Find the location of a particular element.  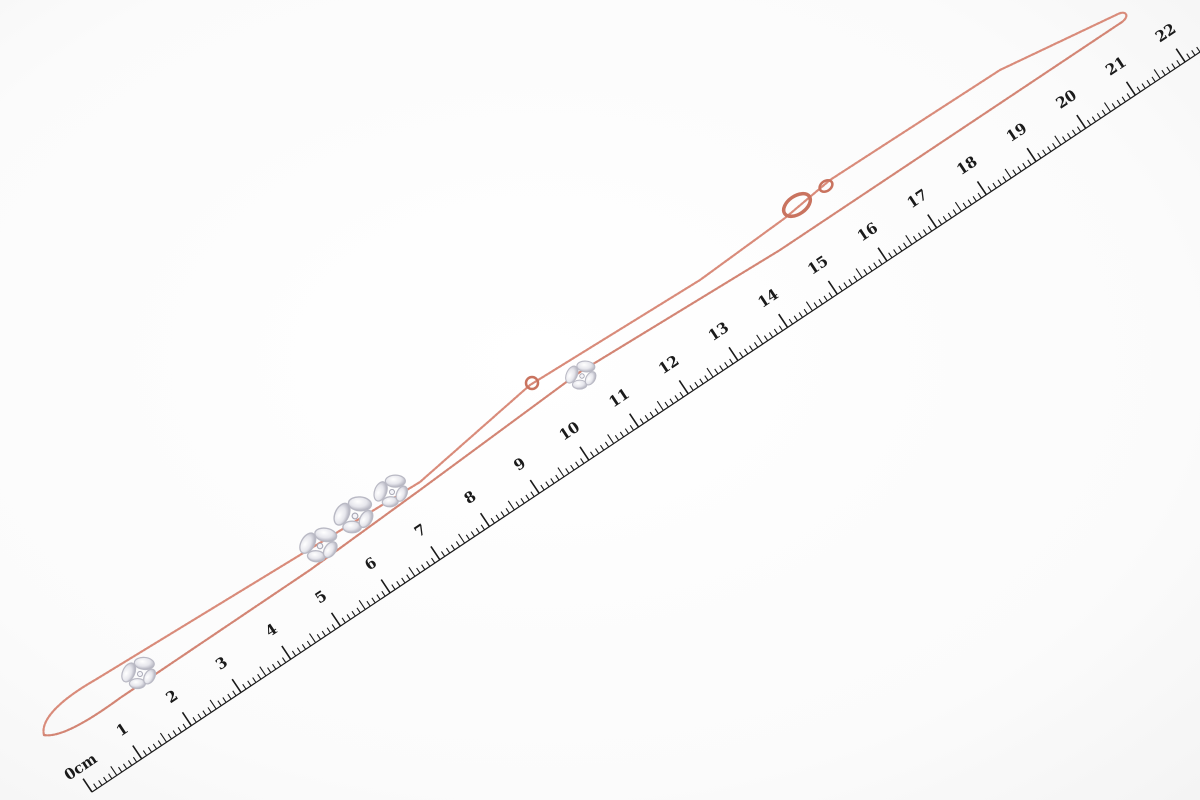

ruler-number: 13 is located at coordinates (718, 331).